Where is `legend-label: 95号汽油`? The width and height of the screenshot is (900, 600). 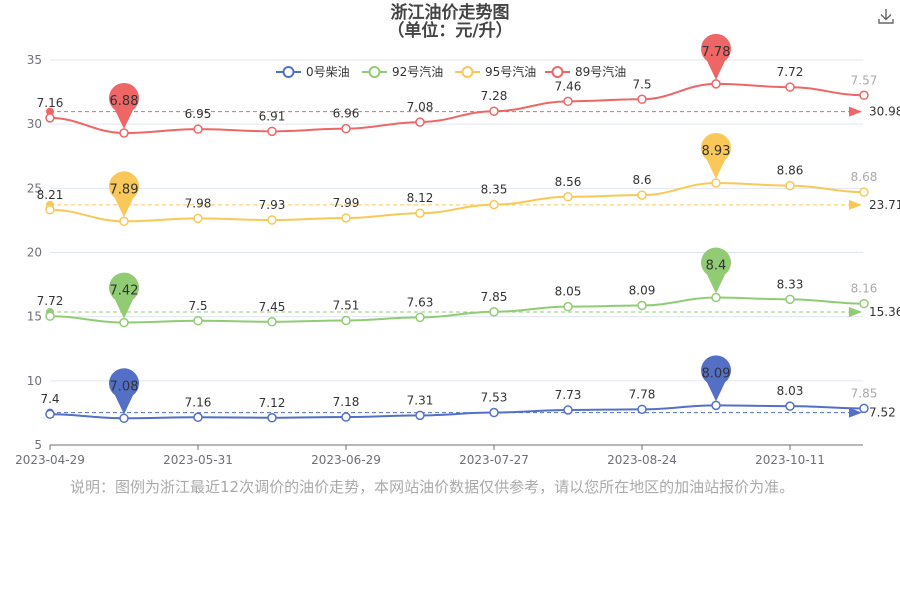 legend-label: 95号汽油 is located at coordinates (510, 71).